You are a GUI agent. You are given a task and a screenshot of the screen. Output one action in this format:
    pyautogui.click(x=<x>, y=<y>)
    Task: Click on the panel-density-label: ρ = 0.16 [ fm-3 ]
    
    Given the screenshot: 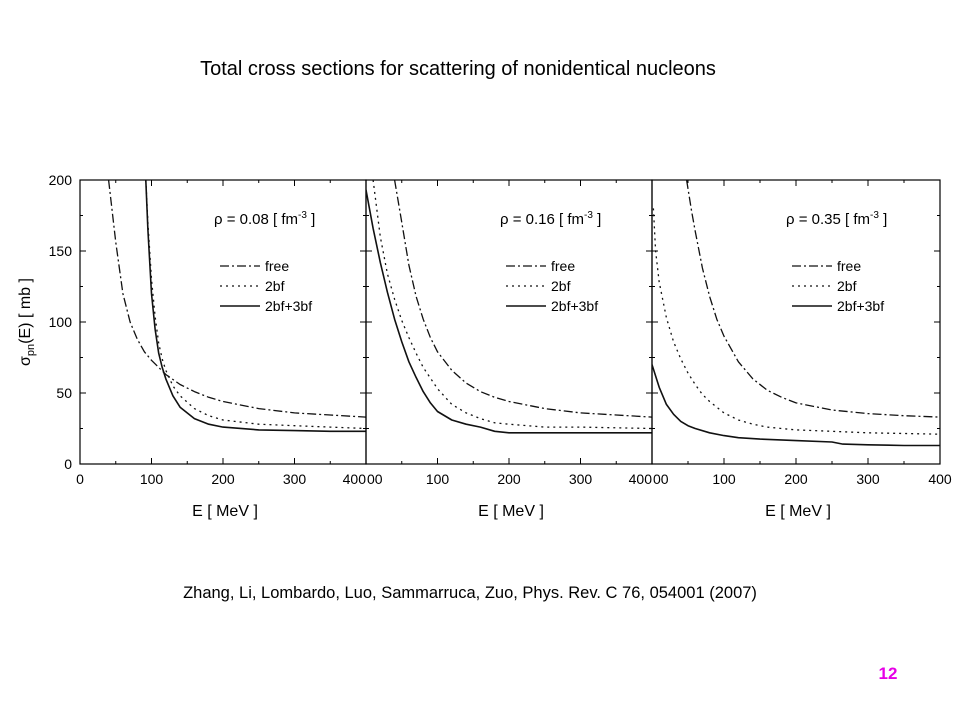 What is the action you would take?
    pyautogui.click(x=550, y=219)
    